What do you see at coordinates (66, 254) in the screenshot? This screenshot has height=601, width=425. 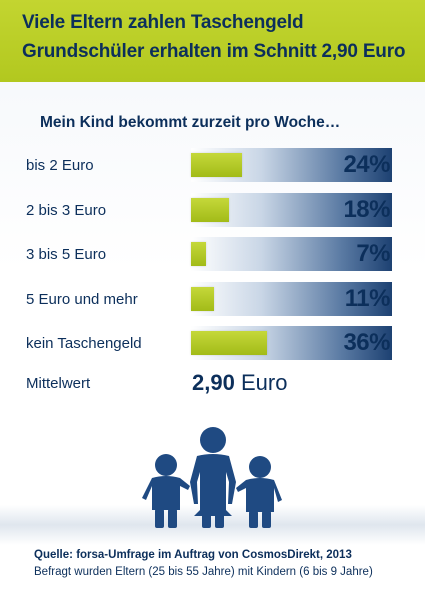 I see `bar-category-label: 3 bis 5 Euro` at bounding box center [66, 254].